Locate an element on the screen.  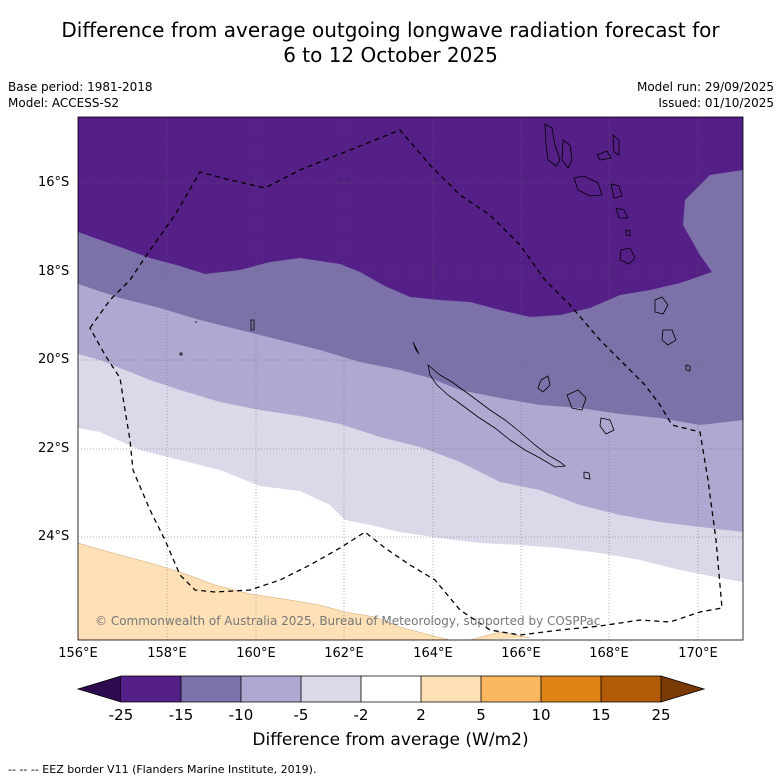
colorbar-tick: -15 is located at coordinates (181, 715).